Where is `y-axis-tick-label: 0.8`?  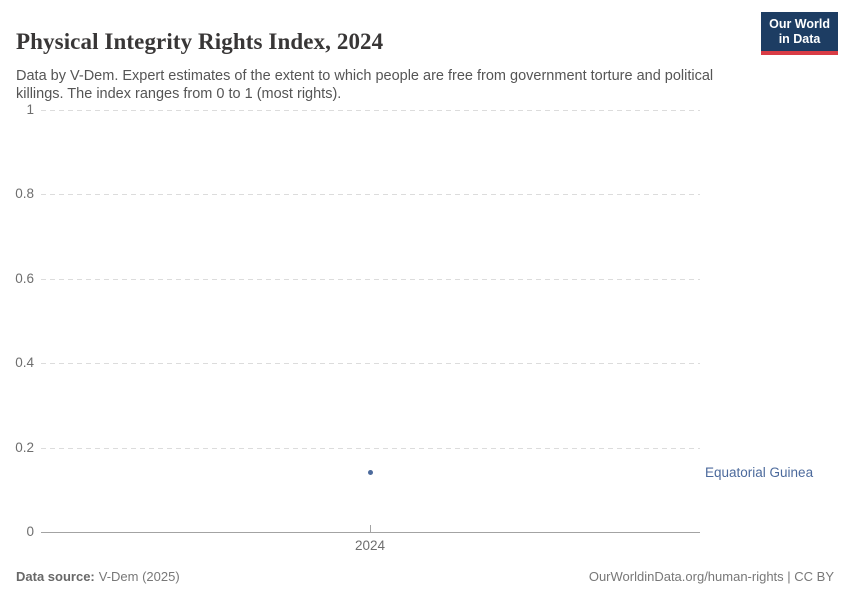
y-axis-tick-label: 0.8 is located at coordinates (24, 194).